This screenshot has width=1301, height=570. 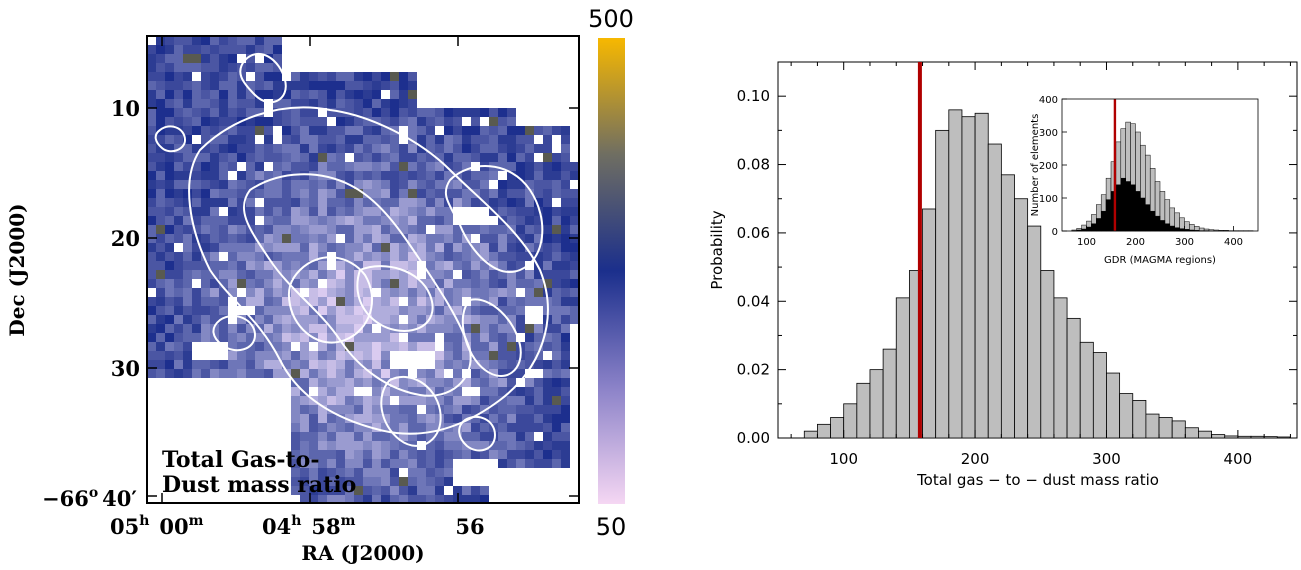 What do you see at coordinates (1037, 480) in the screenshot?
I see `histogram-x-axis-label: Total gas − to − dust mass ratio` at bounding box center [1037, 480].